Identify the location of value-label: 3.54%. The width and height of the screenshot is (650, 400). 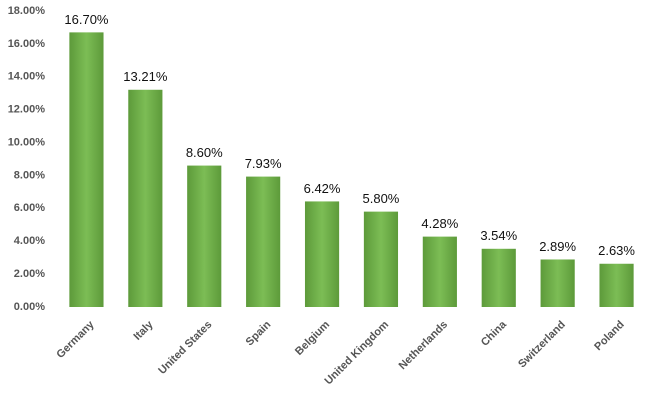
(498, 235).